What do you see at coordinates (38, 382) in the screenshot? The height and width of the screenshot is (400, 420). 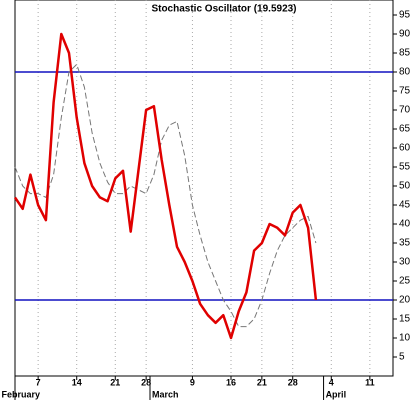 I see `x-tick-label: 7` at bounding box center [38, 382].